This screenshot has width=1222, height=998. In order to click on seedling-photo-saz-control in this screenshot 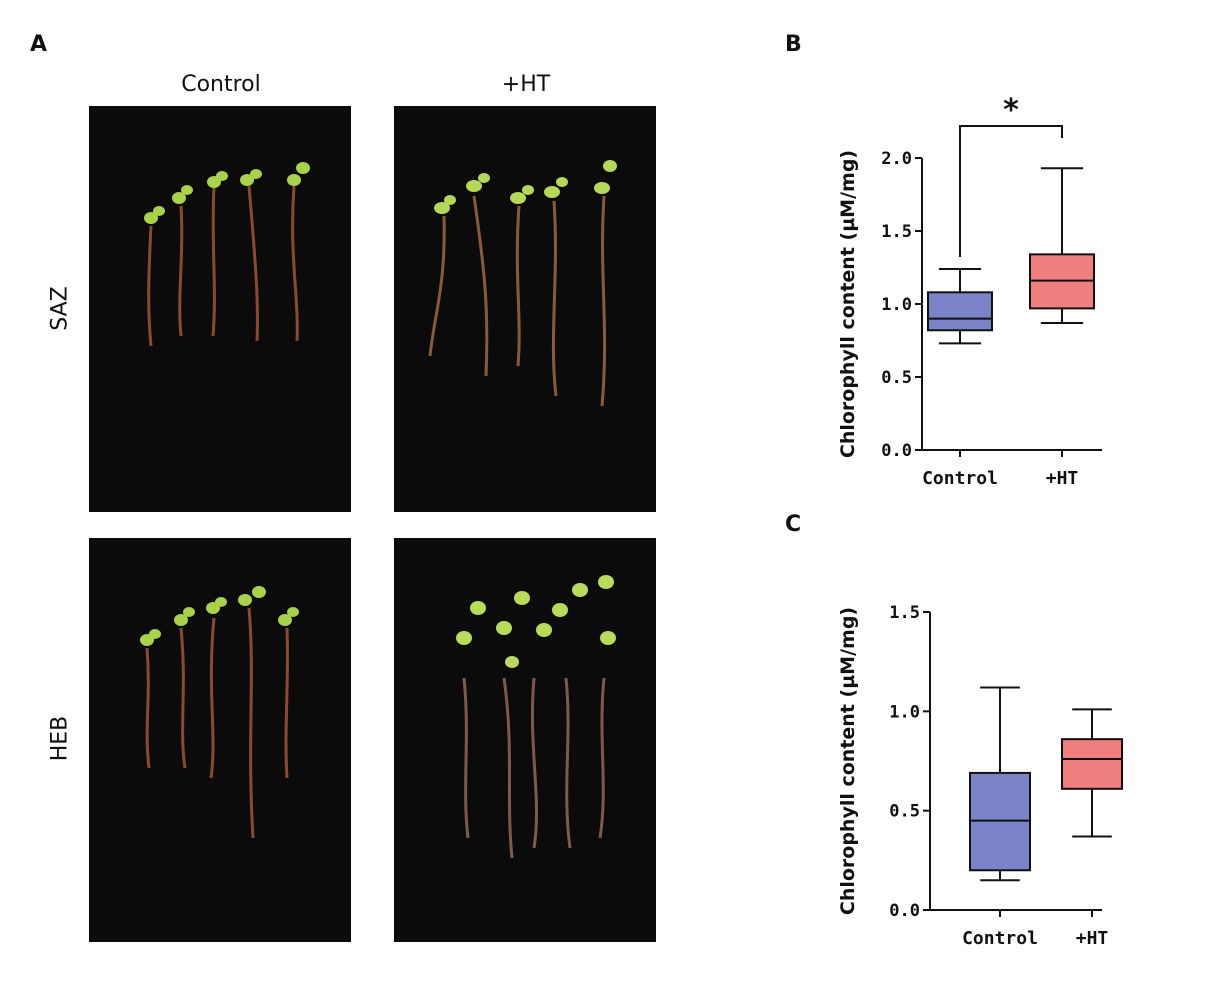, I will do `click(220, 309)`.